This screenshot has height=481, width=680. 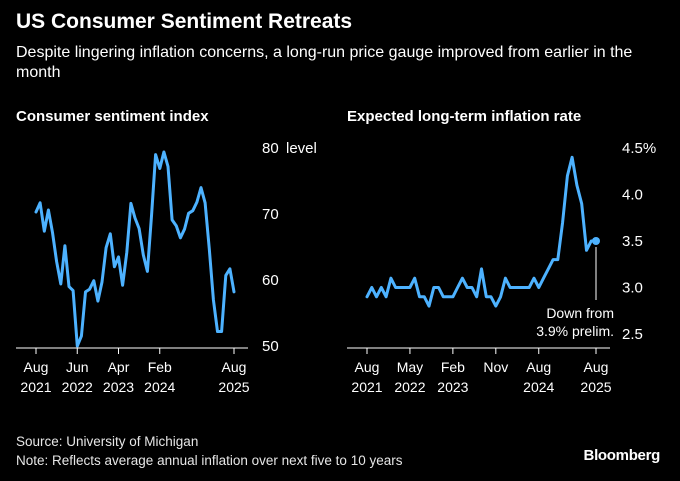 What do you see at coordinates (575, 331) in the screenshot?
I see `annotation-text: 3.9% prelim.` at bounding box center [575, 331].